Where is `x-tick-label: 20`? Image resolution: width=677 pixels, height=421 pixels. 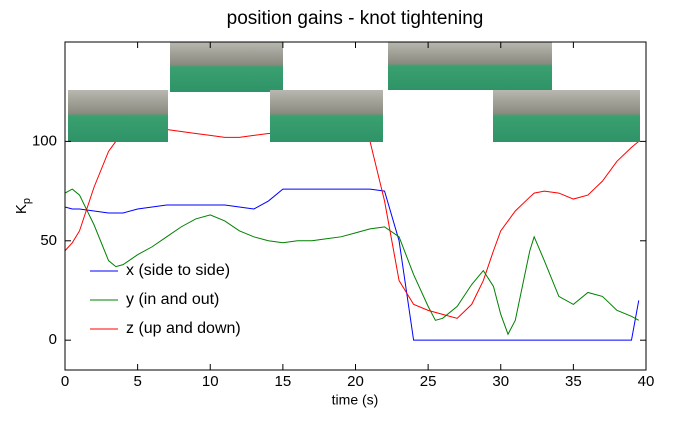
x-tick-label: 20 is located at coordinates (355, 381).